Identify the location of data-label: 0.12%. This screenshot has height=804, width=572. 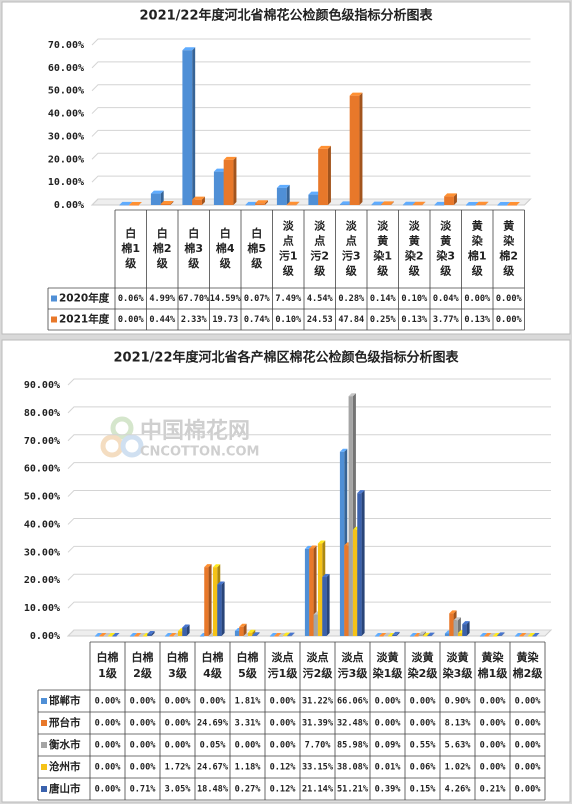
(283, 790).